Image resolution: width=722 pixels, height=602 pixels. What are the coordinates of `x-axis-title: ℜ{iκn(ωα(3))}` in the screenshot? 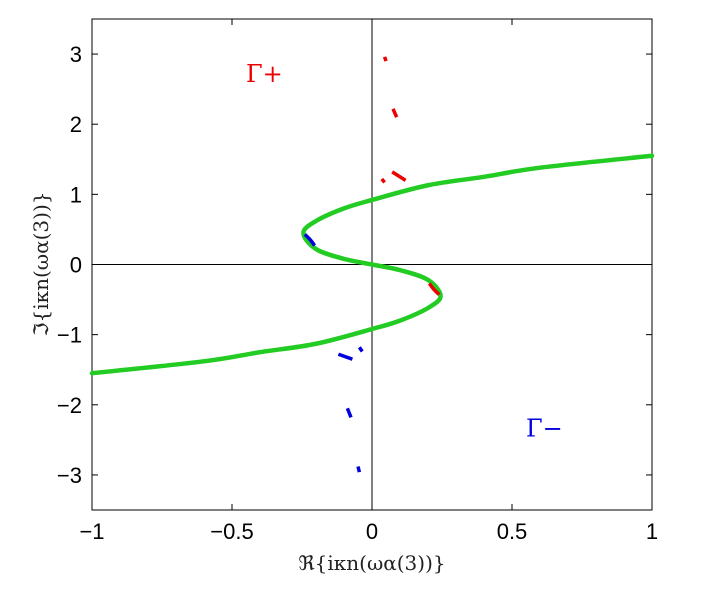 It's located at (371, 563).